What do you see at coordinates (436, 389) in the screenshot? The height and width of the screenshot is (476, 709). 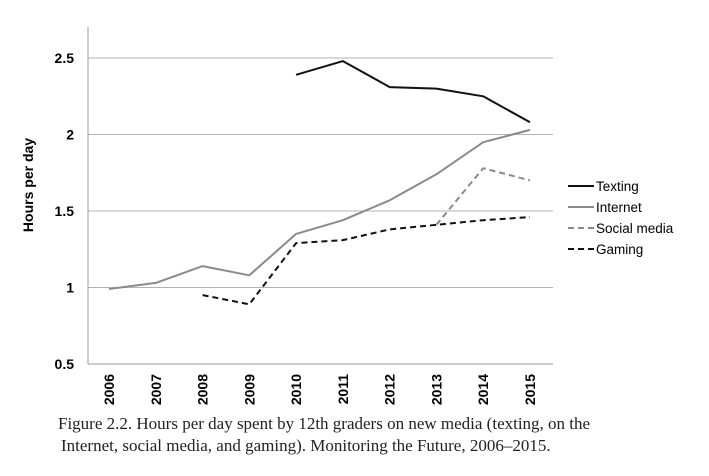 I see `x-tick-label: 2013` at bounding box center [436, 389].